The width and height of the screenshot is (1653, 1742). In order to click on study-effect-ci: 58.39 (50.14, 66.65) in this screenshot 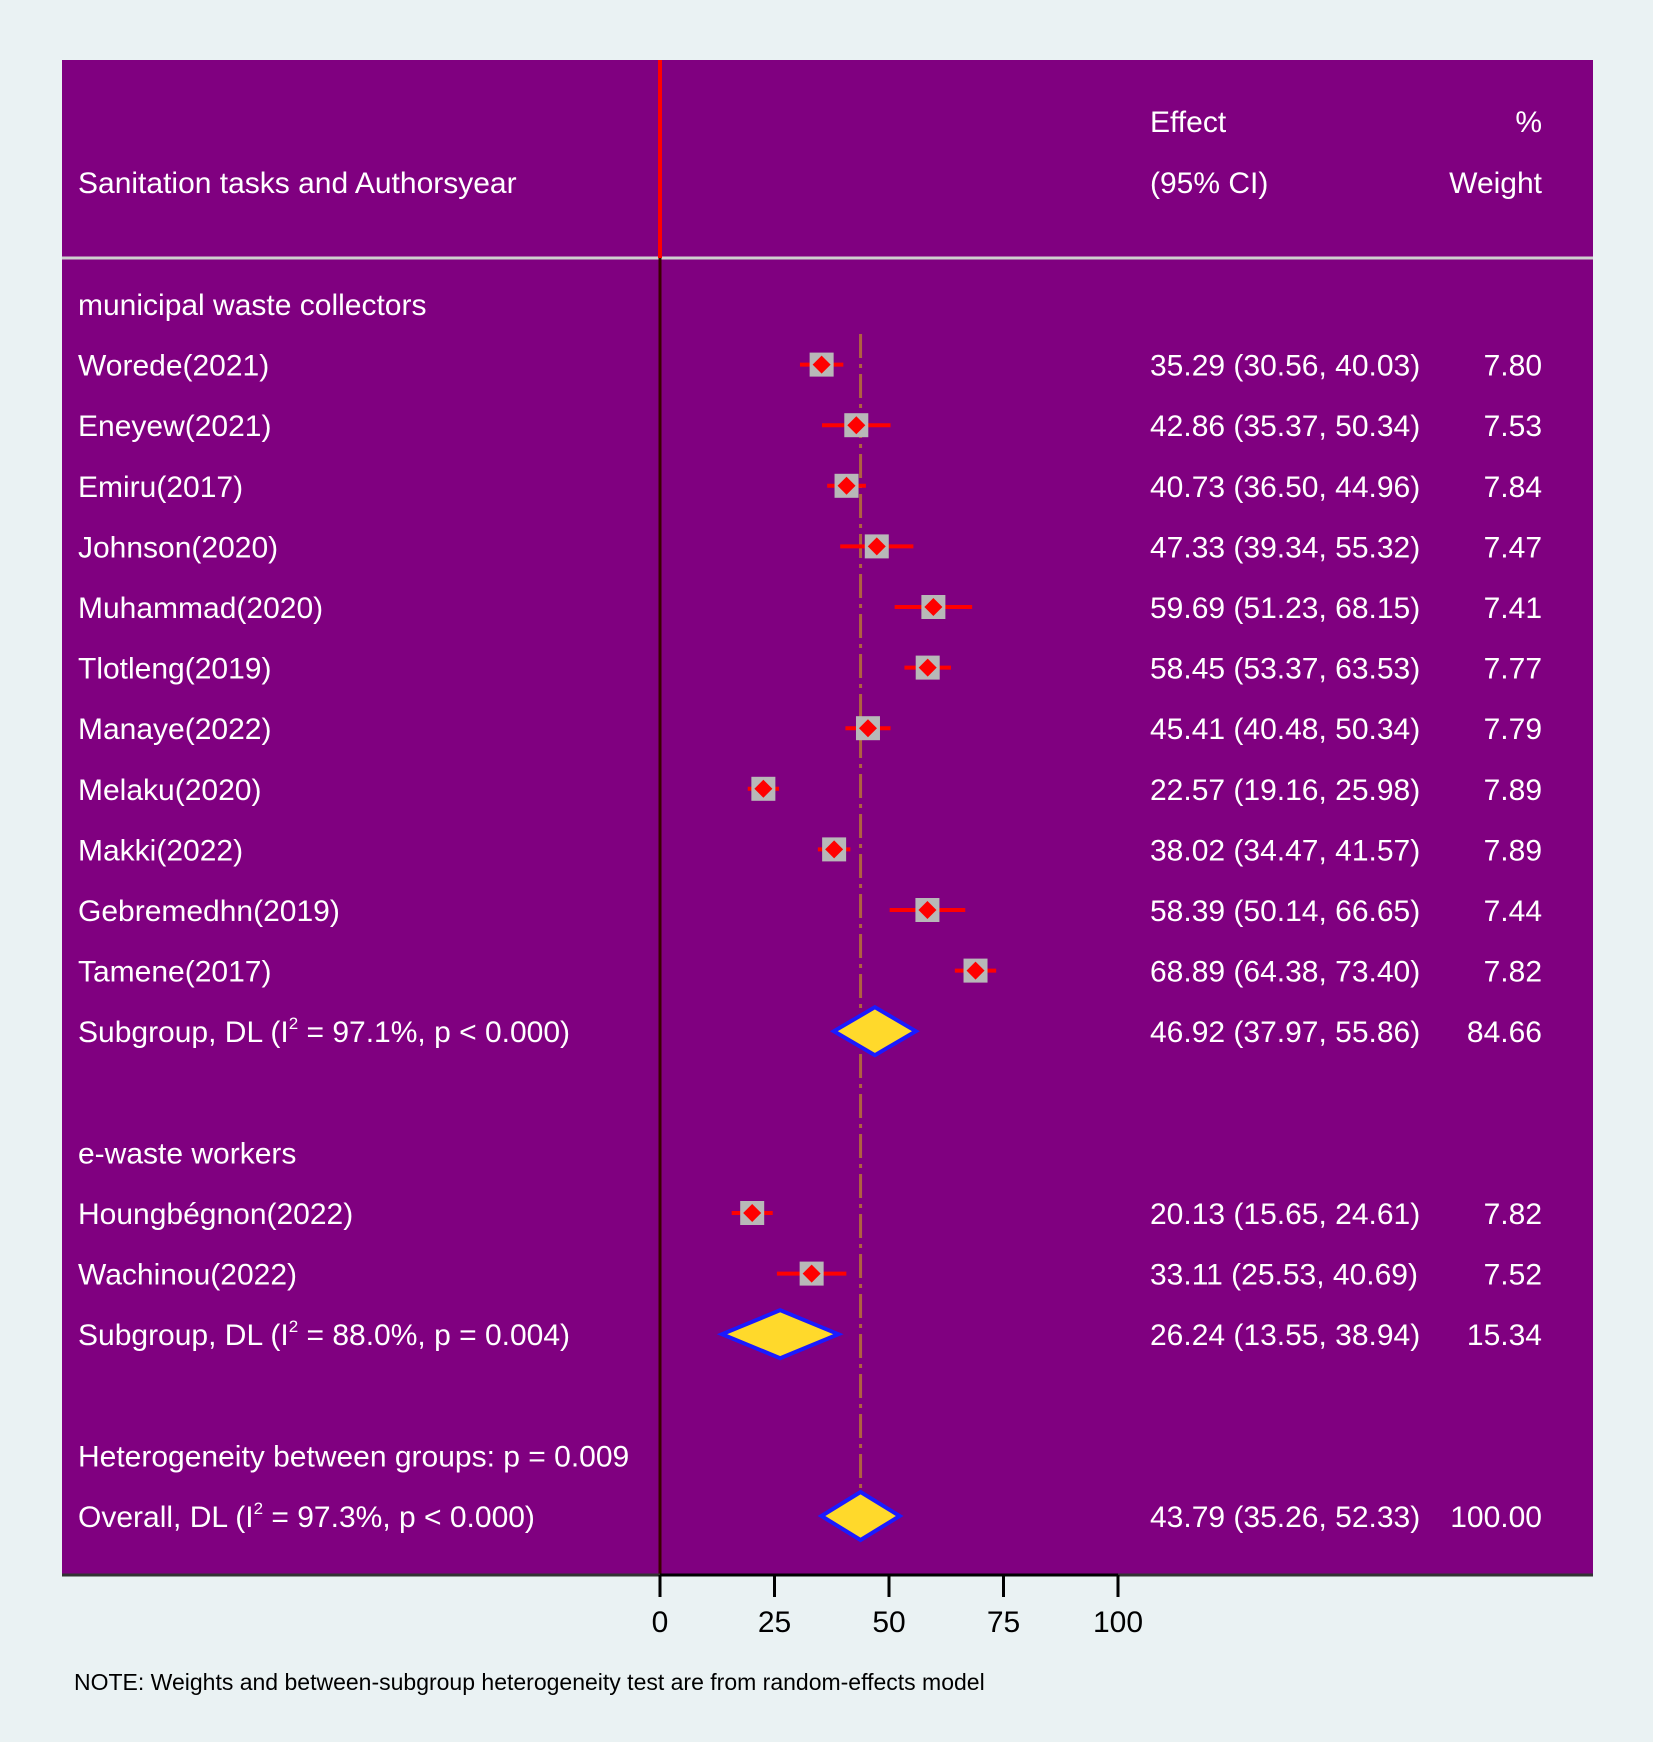, I will do `click(1285, 911)`.